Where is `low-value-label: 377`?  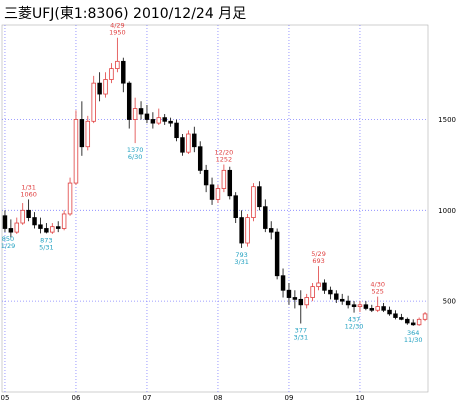
low-value-label: 377 is located at coordinates (301, 331).